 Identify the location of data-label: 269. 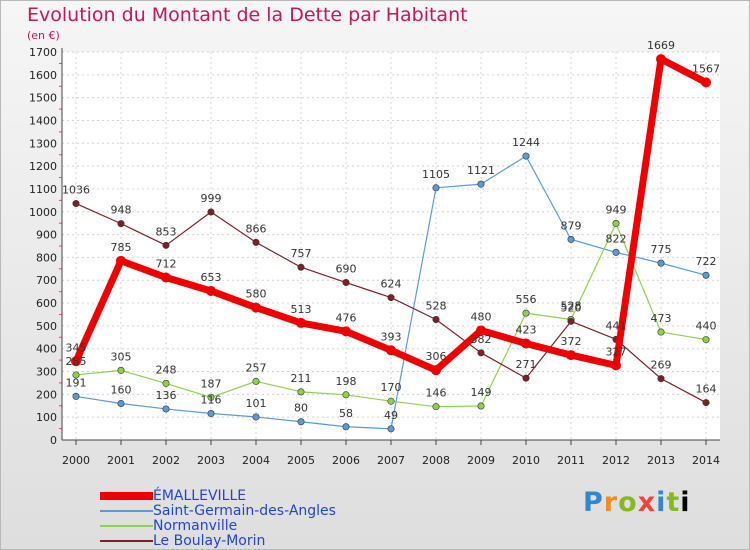
(661, 365).